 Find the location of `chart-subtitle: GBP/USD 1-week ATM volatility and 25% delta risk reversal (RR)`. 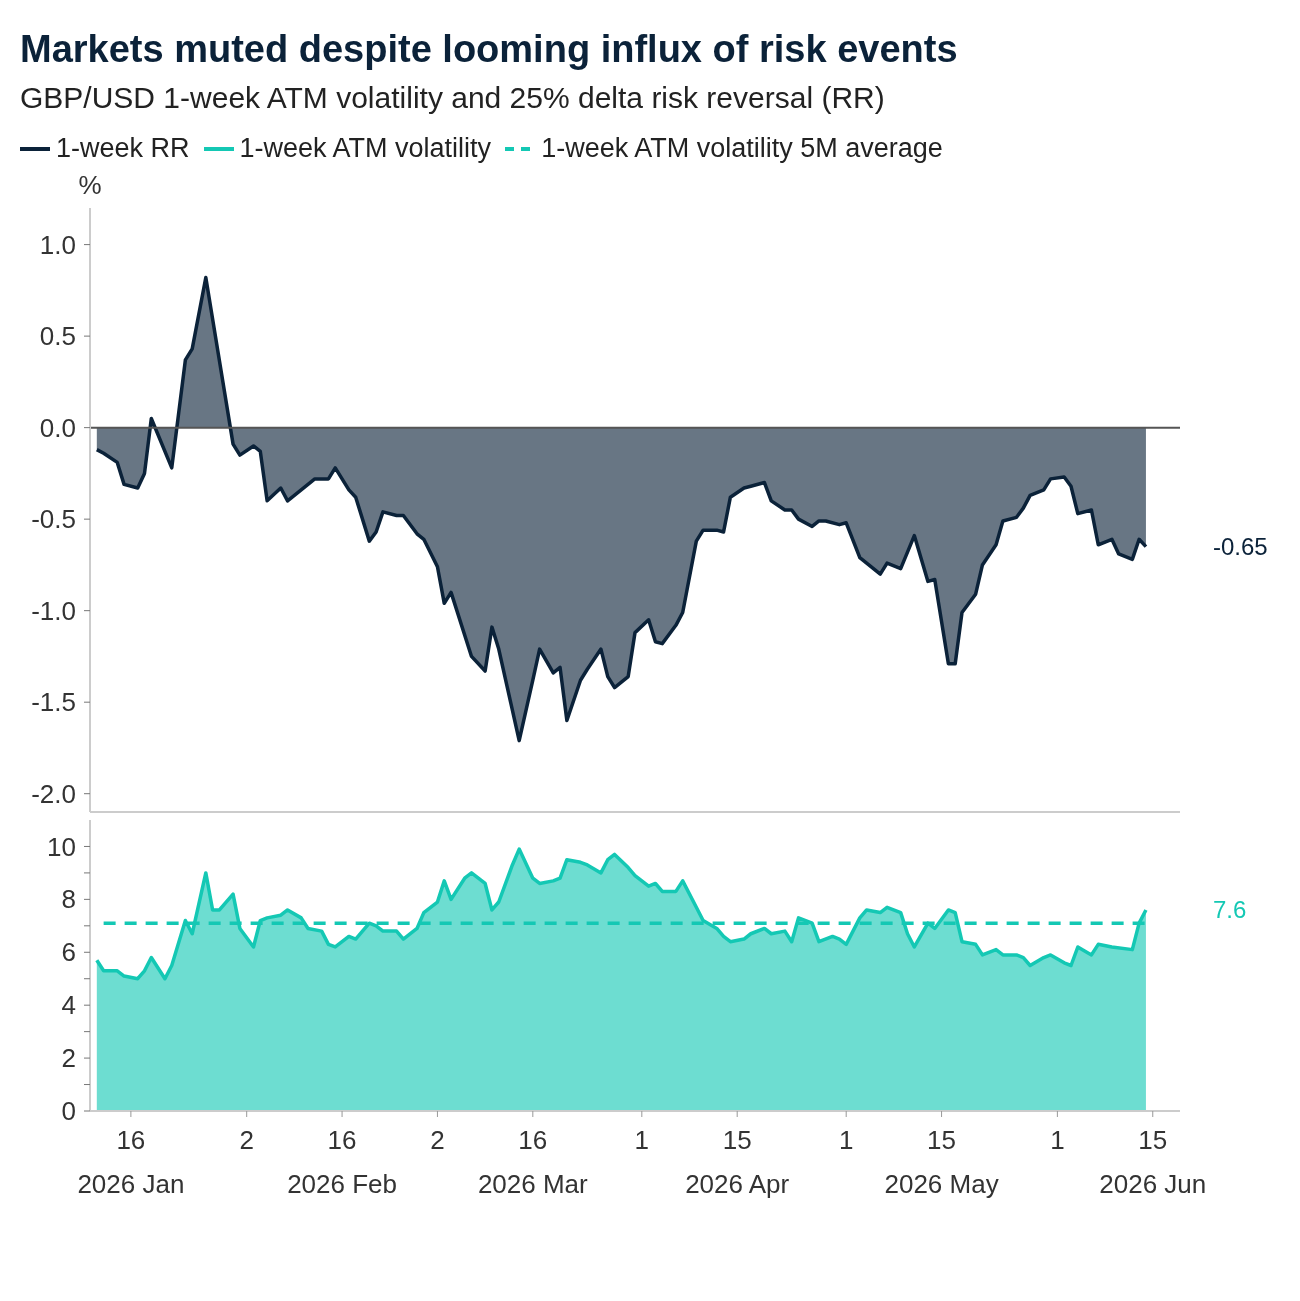

chart-subtitle: GBP/USD 1-week ATM volatility and 25% delta risk reversal (RR) is located at coordinates (452, 98).